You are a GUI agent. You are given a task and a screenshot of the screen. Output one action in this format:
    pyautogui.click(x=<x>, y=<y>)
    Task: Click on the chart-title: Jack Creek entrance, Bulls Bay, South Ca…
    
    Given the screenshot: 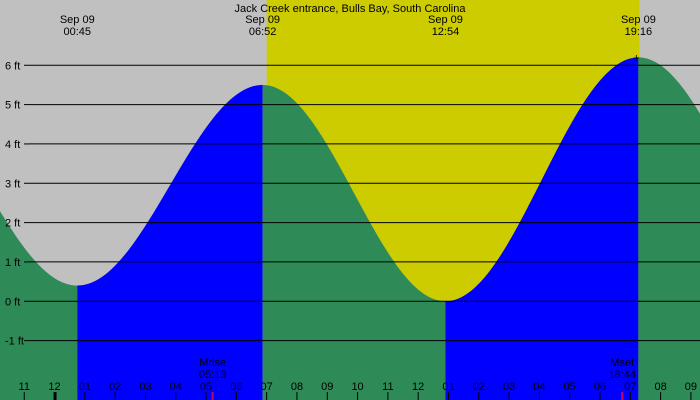 What is the action you would take?
    pyautogui.click(x=351, y=9)
    